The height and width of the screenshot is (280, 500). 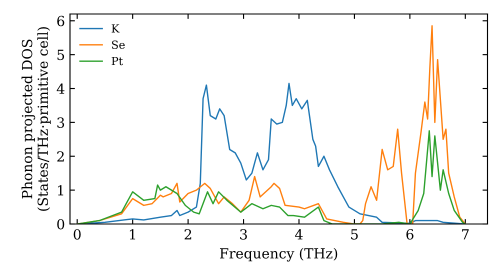 What do you see at coordinates (36, 119) in the screenshot?
I see `y-axis-title: Phonon projected DOS (States/THz·primitive cell)` at bounding box center [36, 119].